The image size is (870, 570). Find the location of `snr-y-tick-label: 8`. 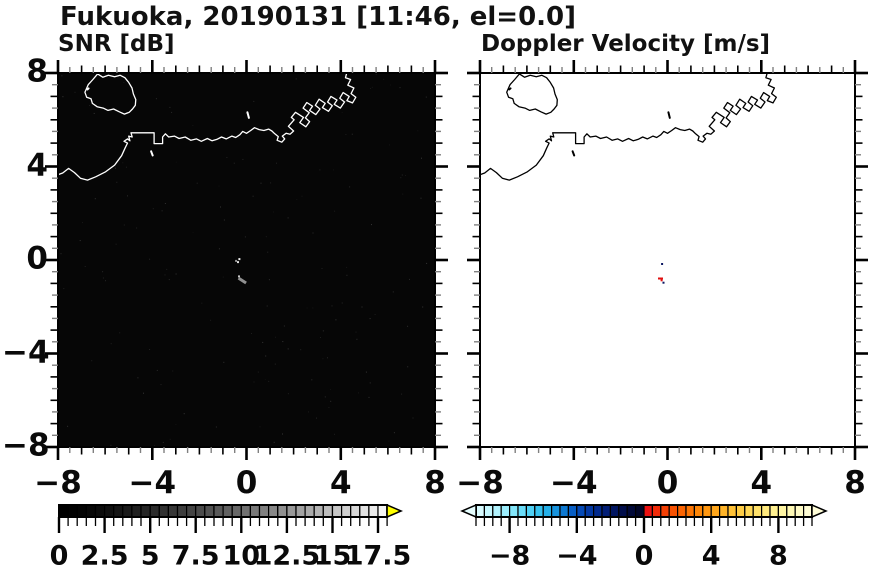

snr-y-tick-label: 8 is located at coordinates (37, 71).